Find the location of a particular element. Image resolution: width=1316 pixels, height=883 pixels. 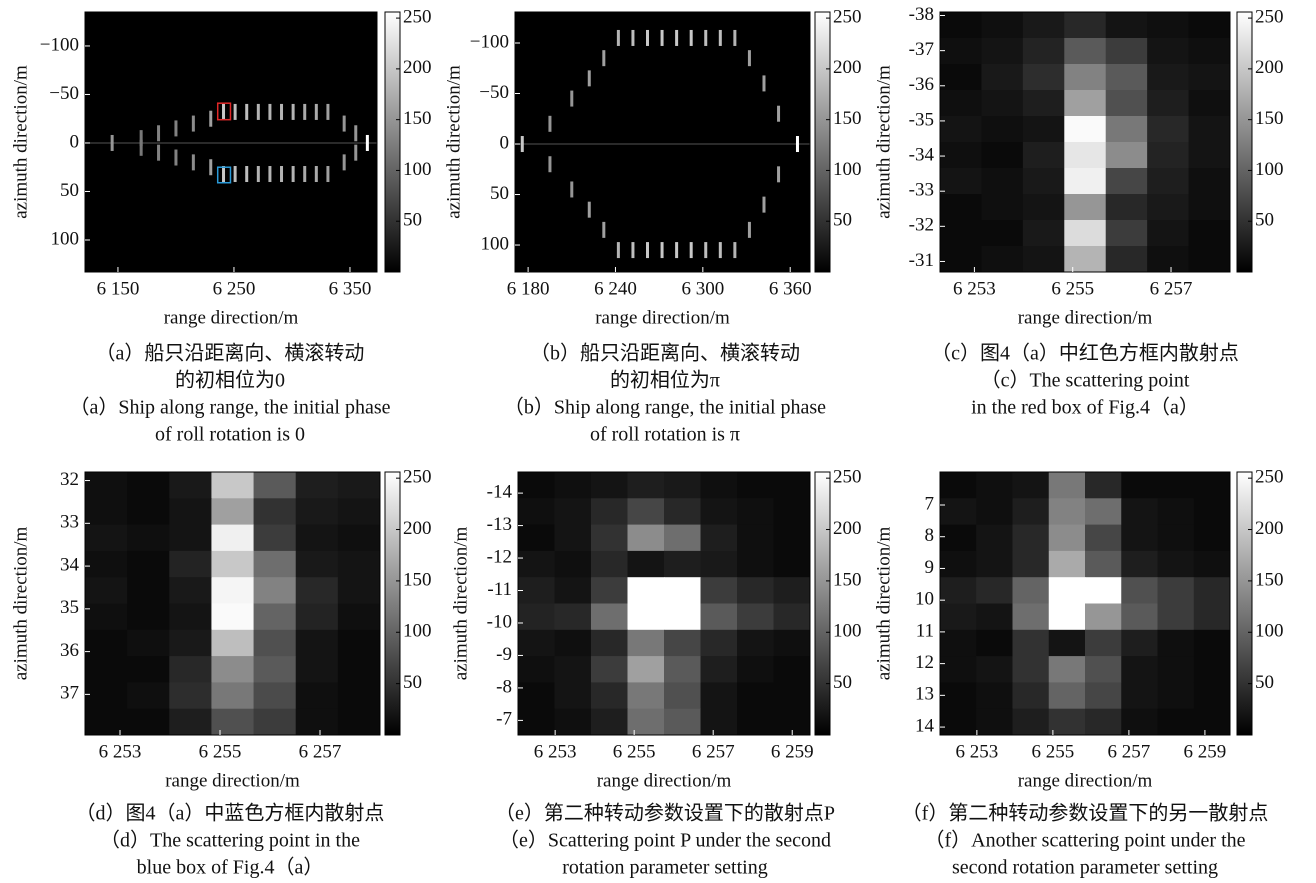

y-tick-label: −100 is located at coordinates (489, 41).